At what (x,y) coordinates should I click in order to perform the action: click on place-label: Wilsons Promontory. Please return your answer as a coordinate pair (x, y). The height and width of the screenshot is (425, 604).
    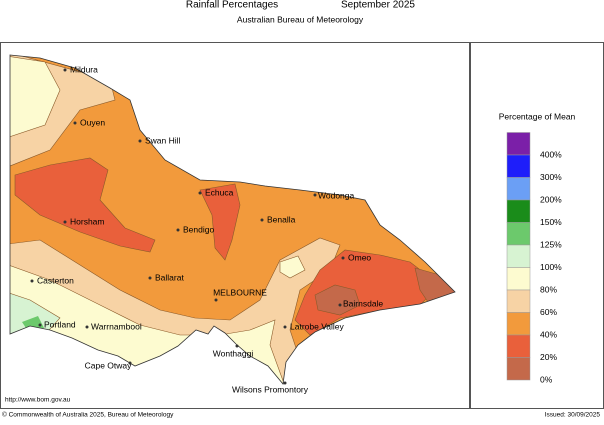
    Looking at the image, I should click on (270, 389).